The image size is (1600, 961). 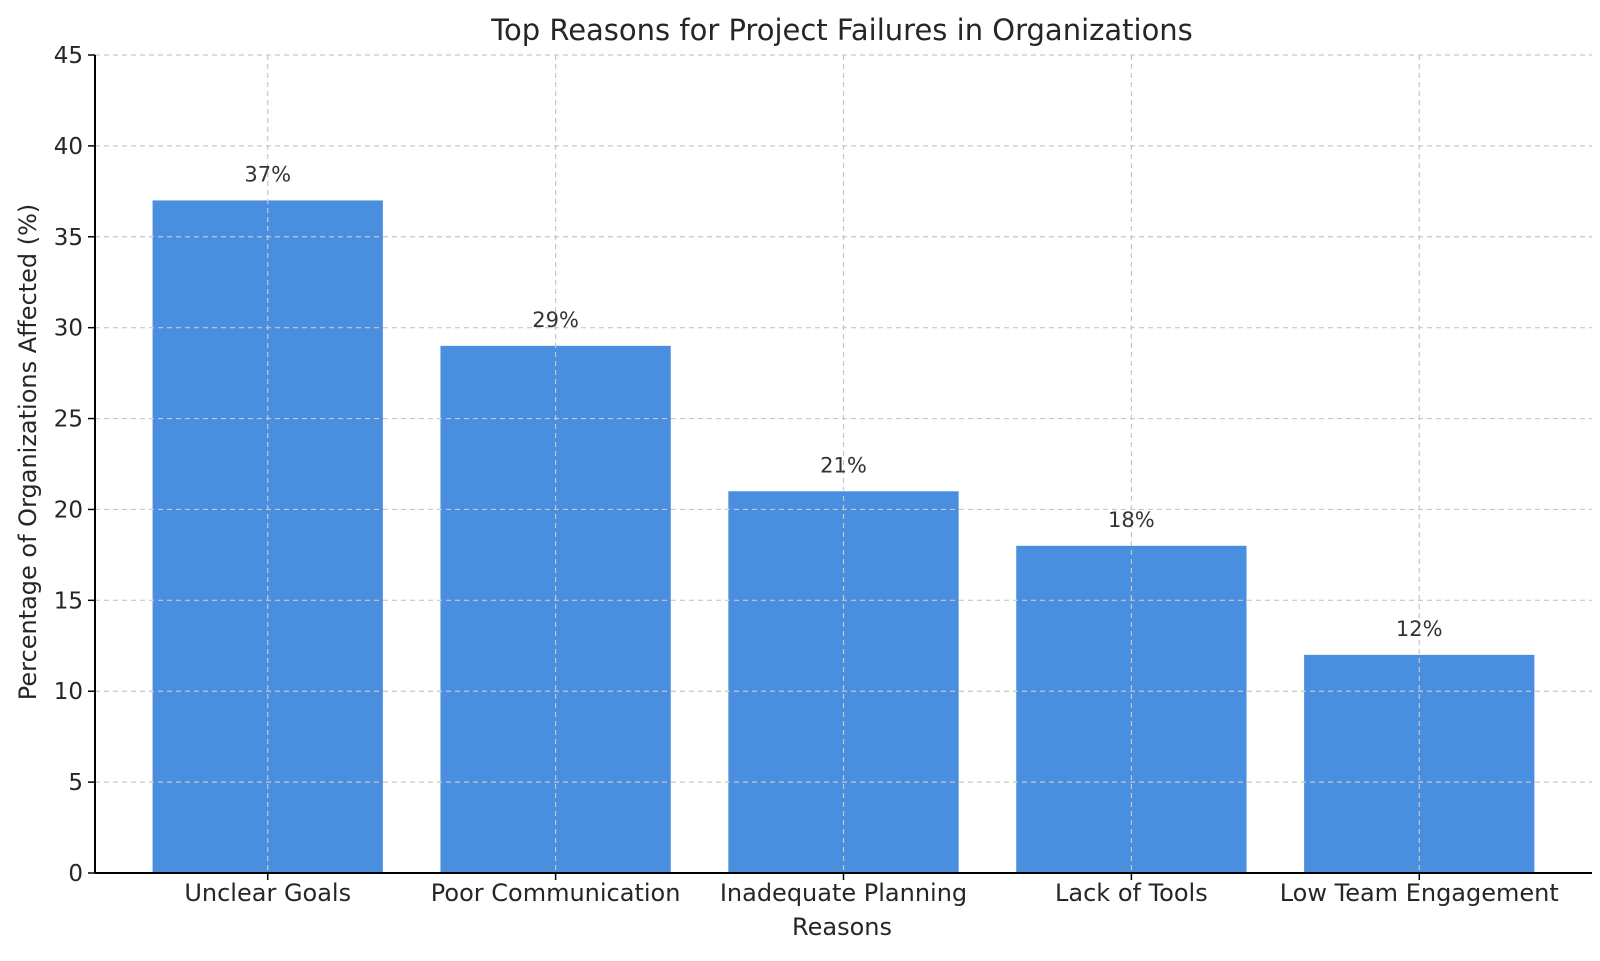 I want to click on value-label: 12%, so click(x=1419, y=629).